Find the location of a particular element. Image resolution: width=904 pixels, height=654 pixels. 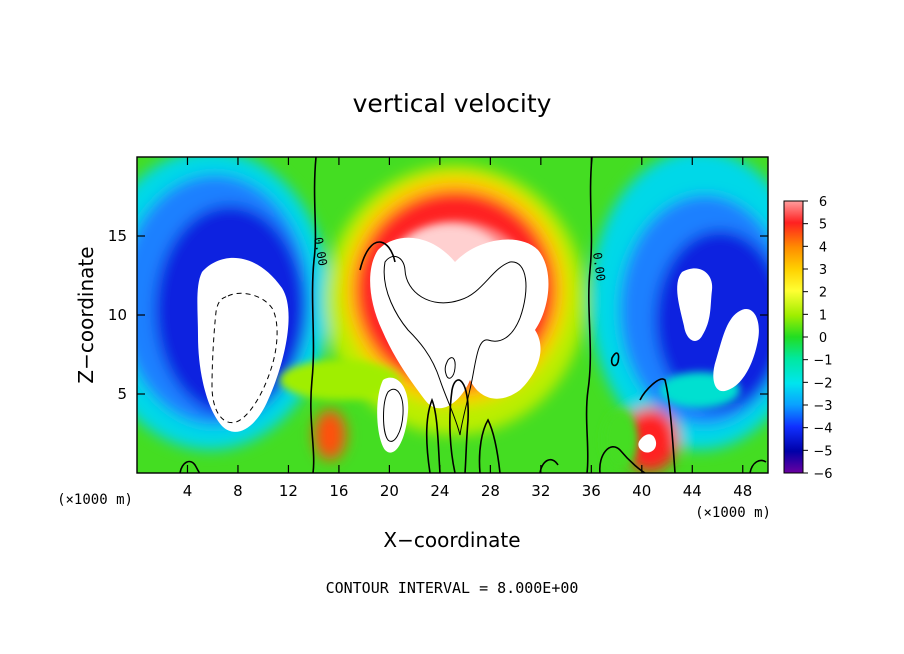

x-tick-label: 28 is located at coordinates (490, 491).